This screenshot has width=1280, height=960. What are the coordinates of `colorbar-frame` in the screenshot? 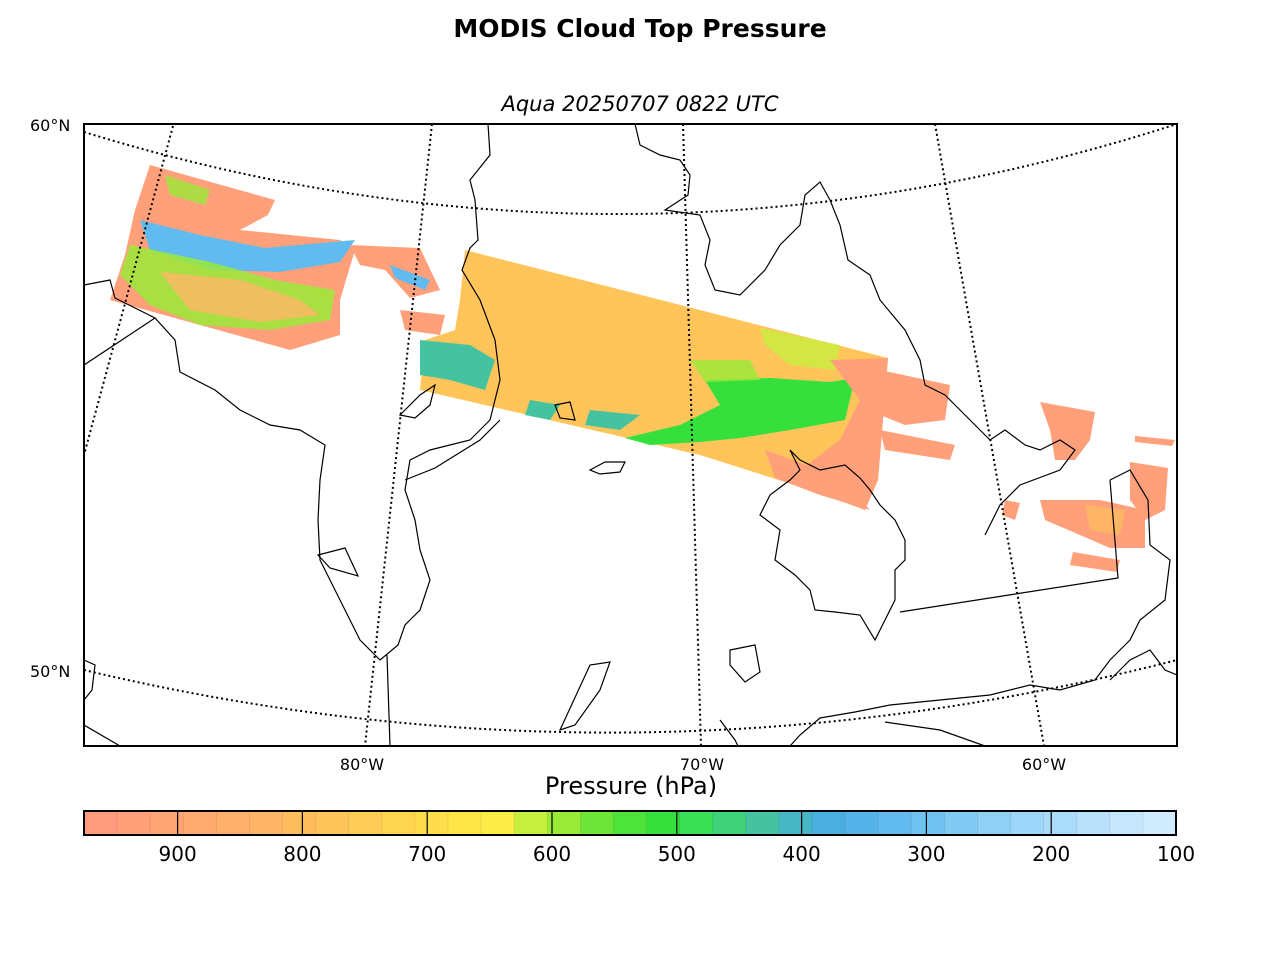 It's located at (630, 823).